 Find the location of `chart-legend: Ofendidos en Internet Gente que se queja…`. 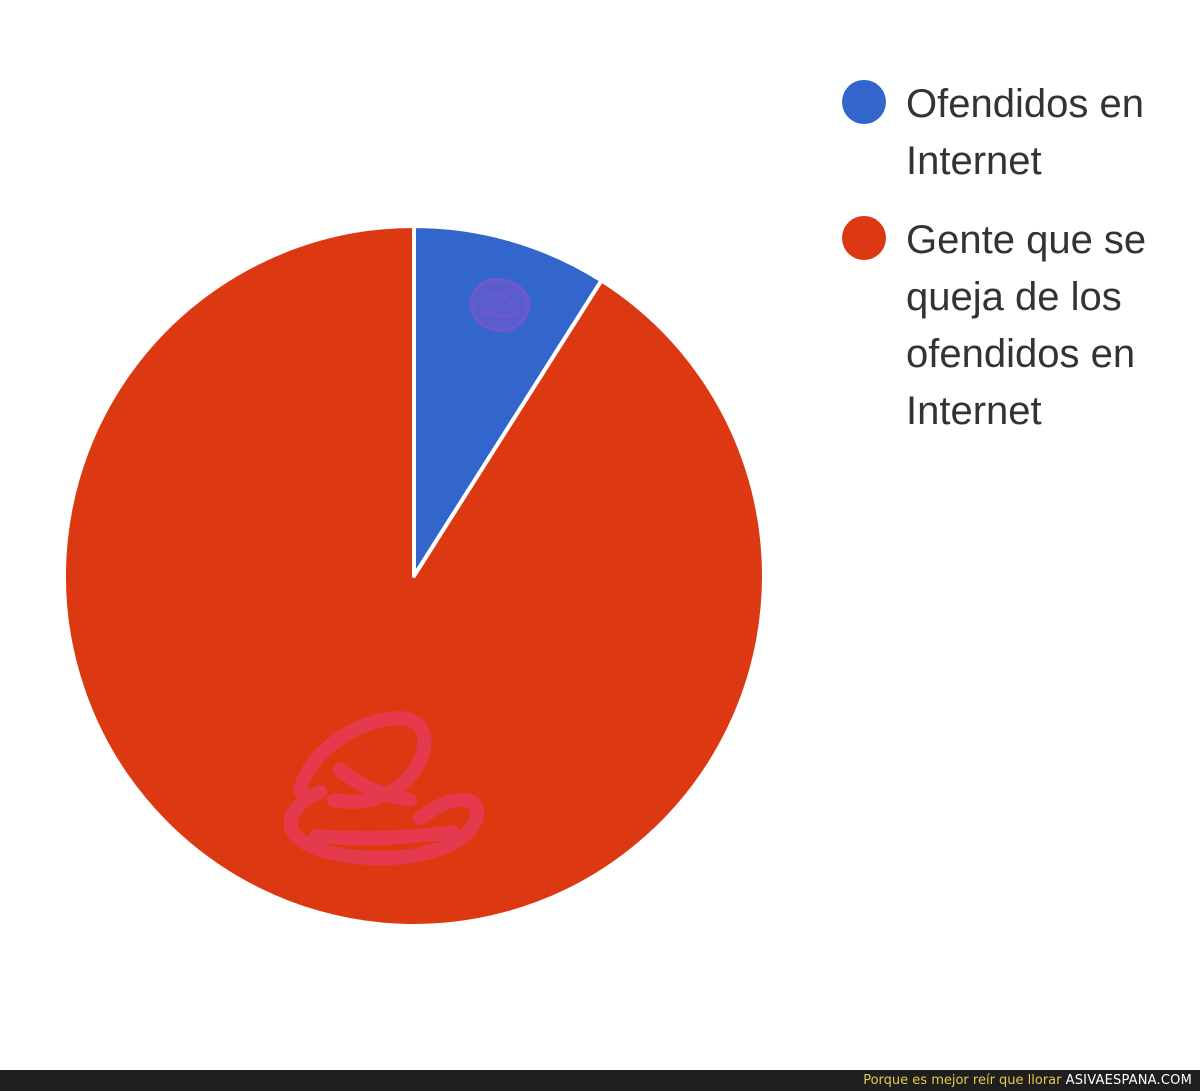

chart-legend: Ofendidos en Internet Gente que se queja… is located at coordinates (1017, 269).